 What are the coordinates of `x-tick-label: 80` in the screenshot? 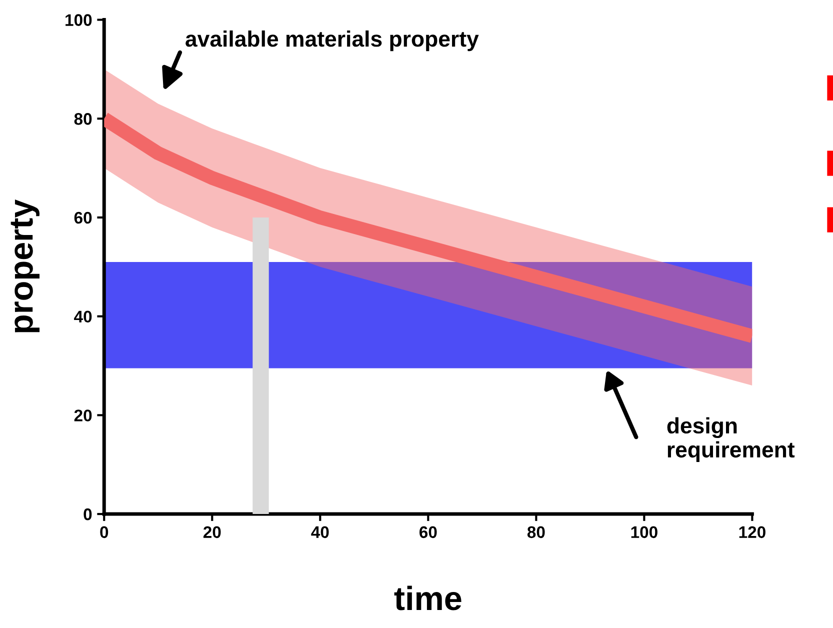 It's located at (536, 532).